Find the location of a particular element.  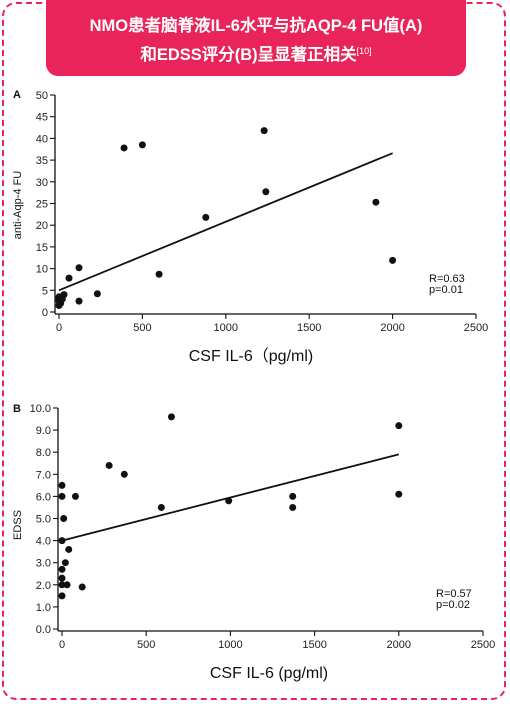

y-tick-label: 0.0 is located at coordinates (43, 630).